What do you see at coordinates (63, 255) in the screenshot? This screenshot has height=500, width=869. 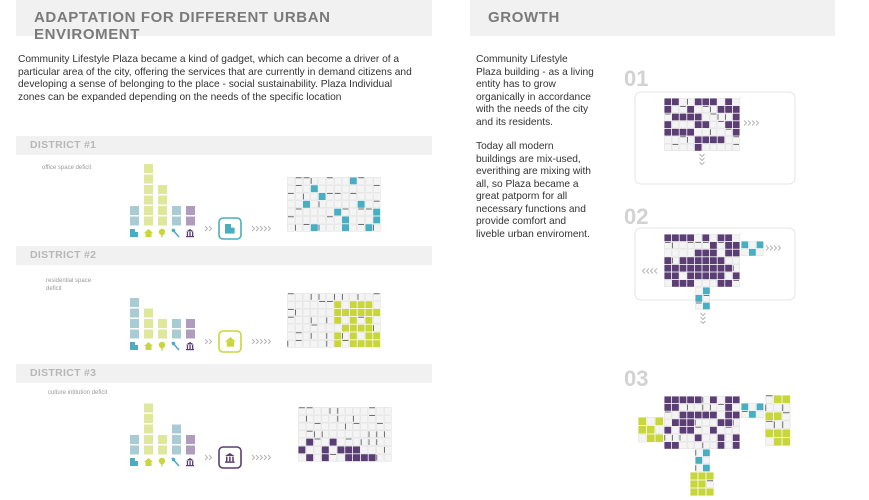 I see `district-2-label: DISTRICT #2` at bounding box center [63, 255].